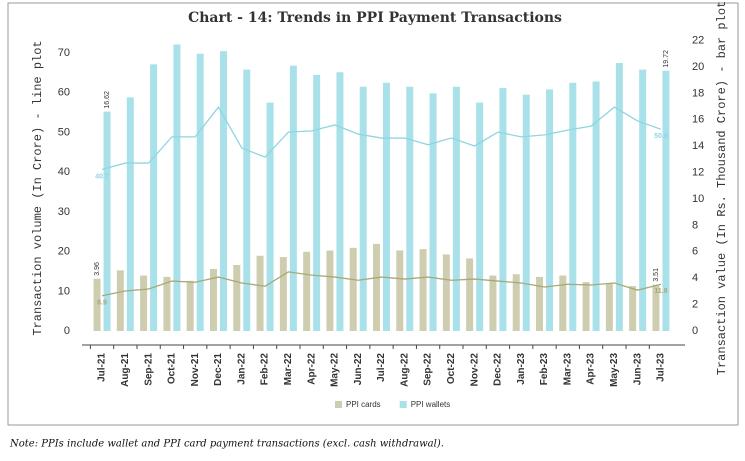  Describe the element at coordinates (698, 67) in the screenshot. I see `y2-tick-label: 20` at that location.